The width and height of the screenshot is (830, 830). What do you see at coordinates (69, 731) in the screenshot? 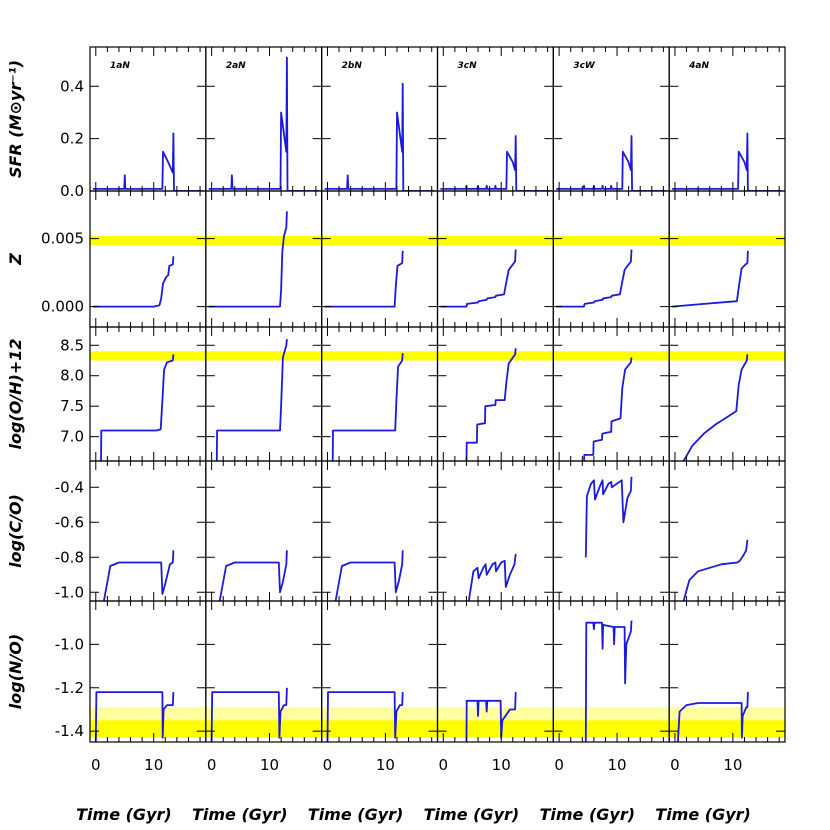
I see `y-tick-label-no: -1.4` at bounding box center [69, 731].